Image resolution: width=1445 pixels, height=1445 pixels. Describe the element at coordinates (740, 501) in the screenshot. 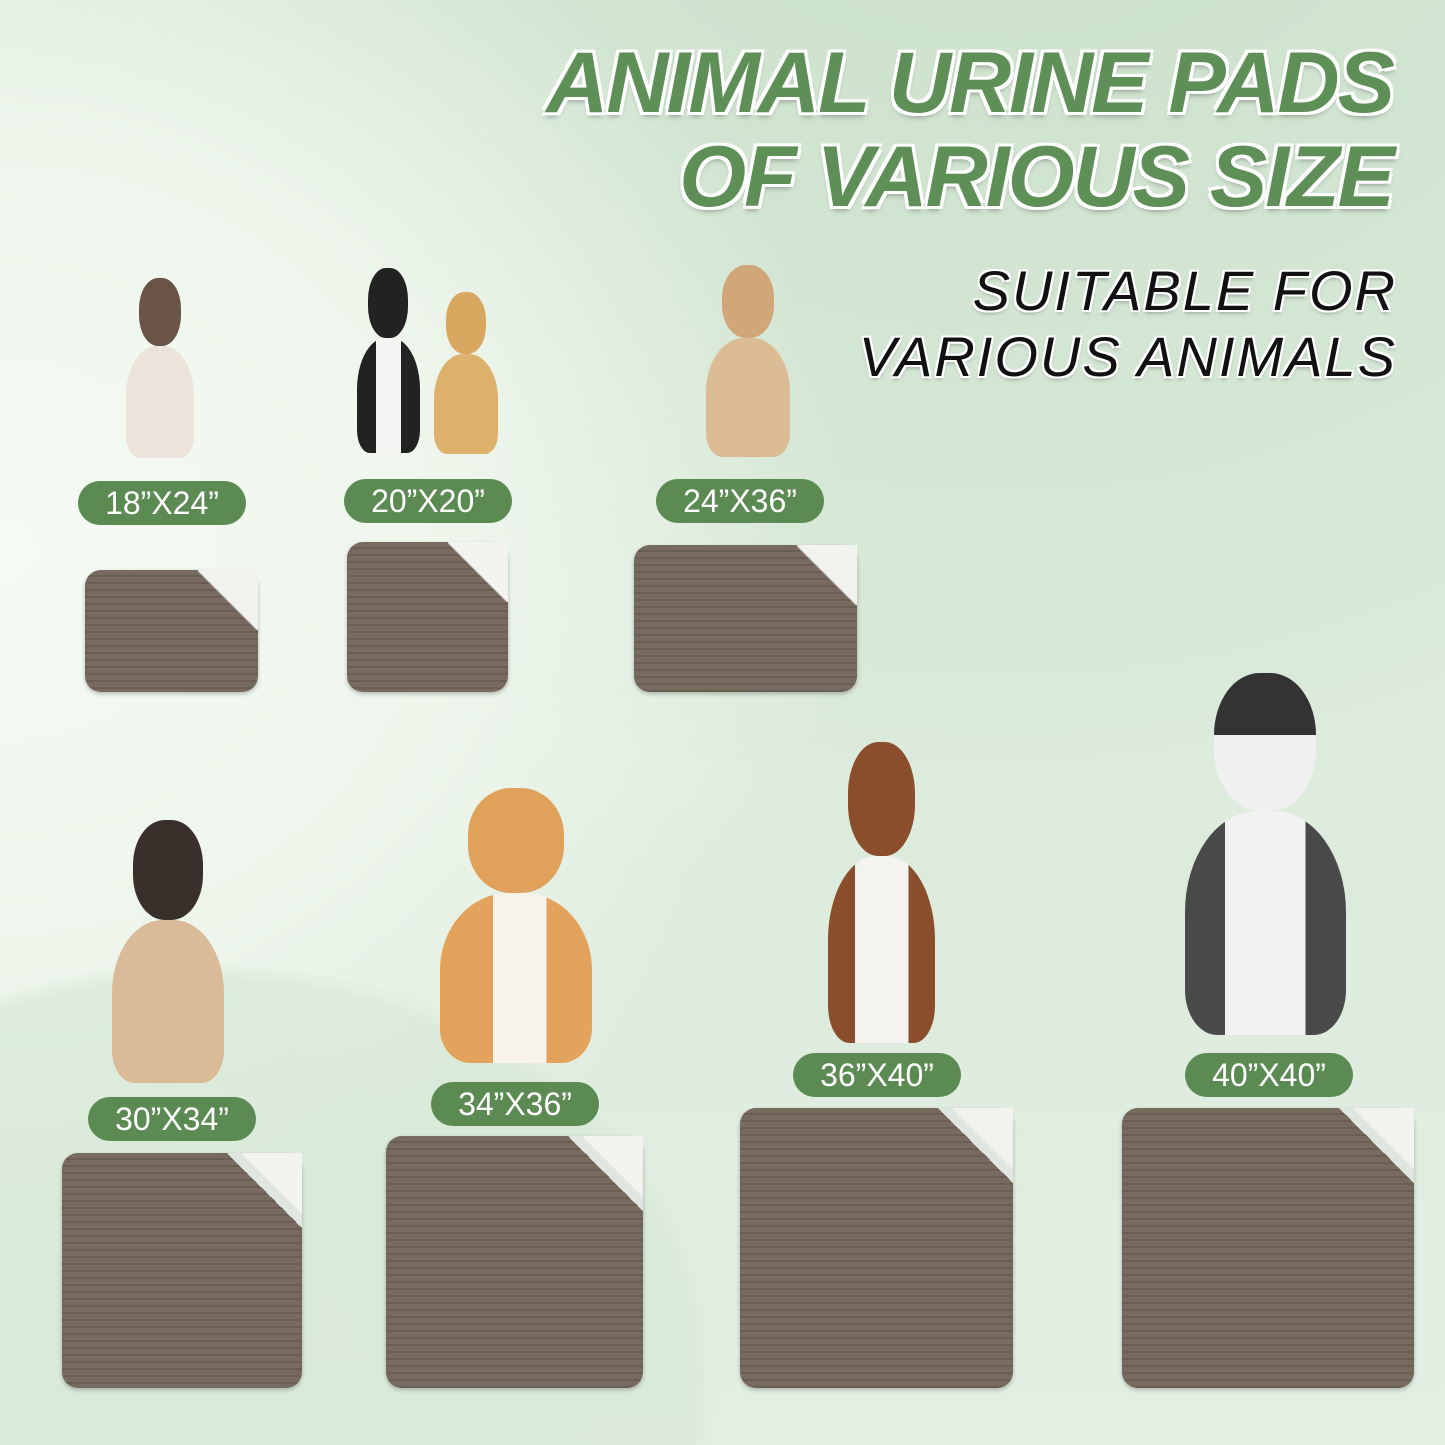

I see `size-label: 24”X36”` at that location.